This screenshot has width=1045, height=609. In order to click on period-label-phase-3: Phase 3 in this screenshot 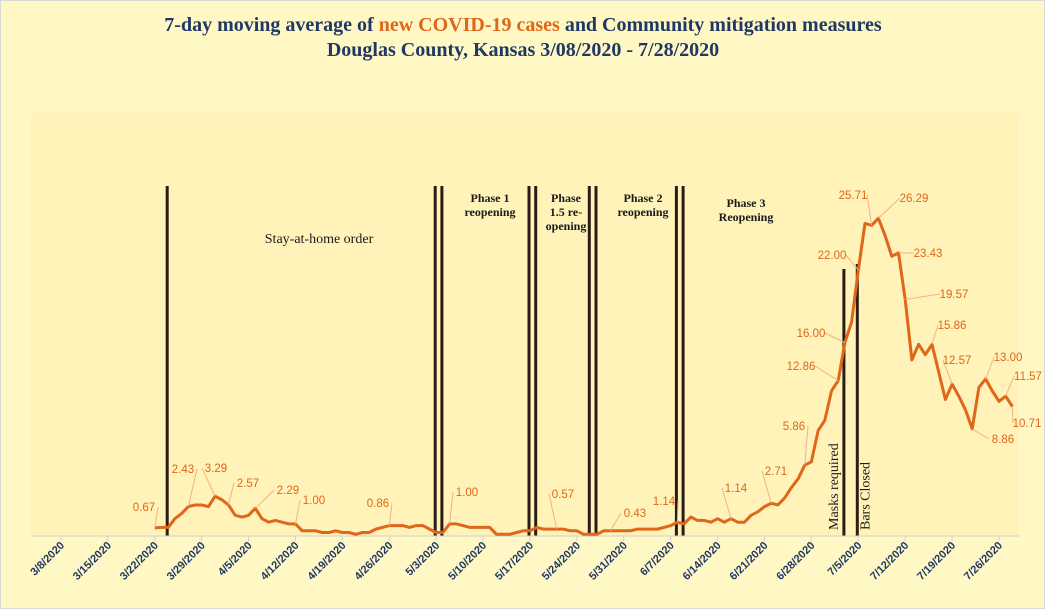, I will do `click(746, 203)`.